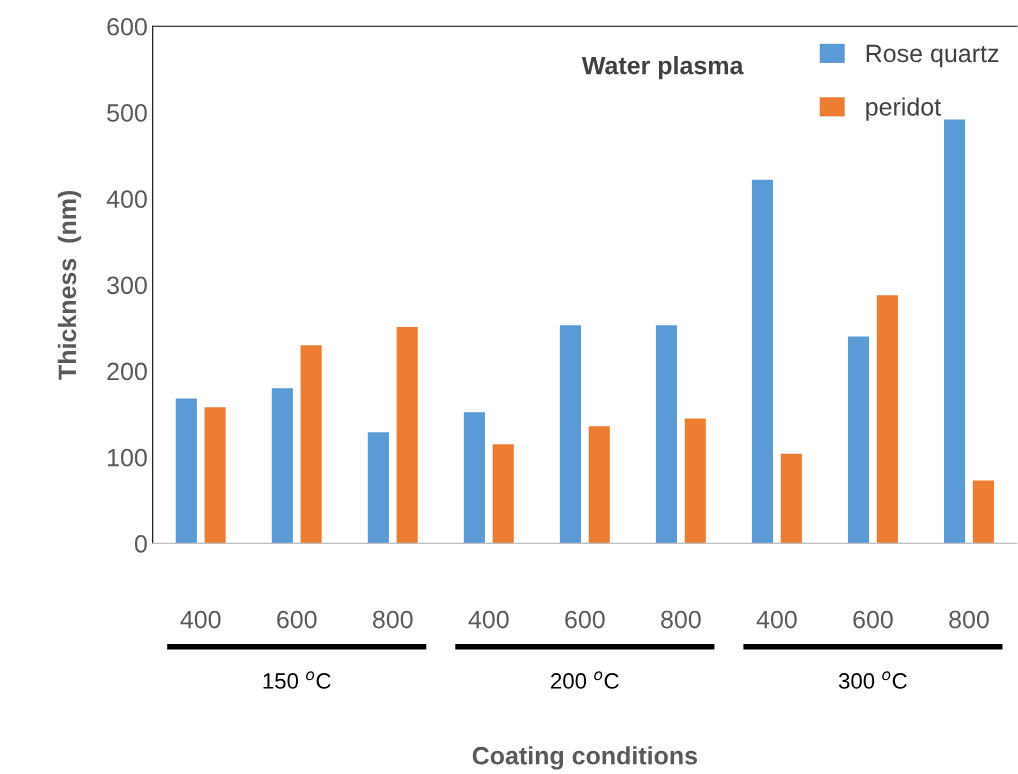 Image resolution: width=1018 pixels, height=774 pixels. I want to click on x-axis-title: Coating conditions, so click(585, 758).